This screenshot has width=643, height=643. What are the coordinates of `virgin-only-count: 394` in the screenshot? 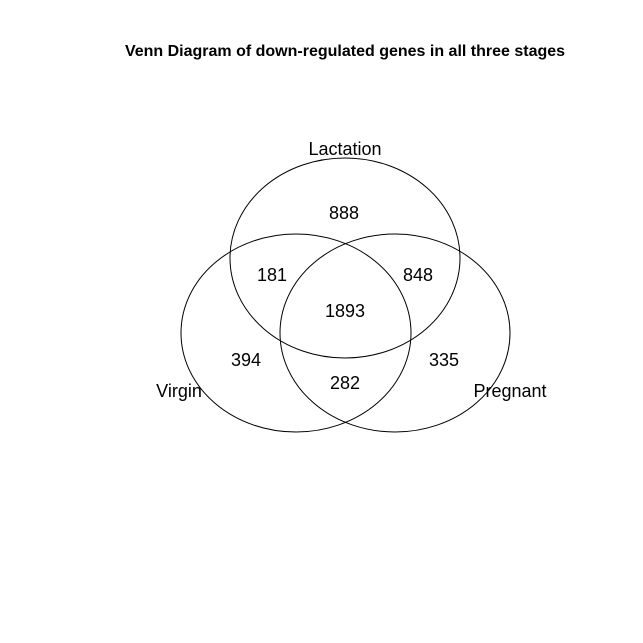 It's located at (246, 360).